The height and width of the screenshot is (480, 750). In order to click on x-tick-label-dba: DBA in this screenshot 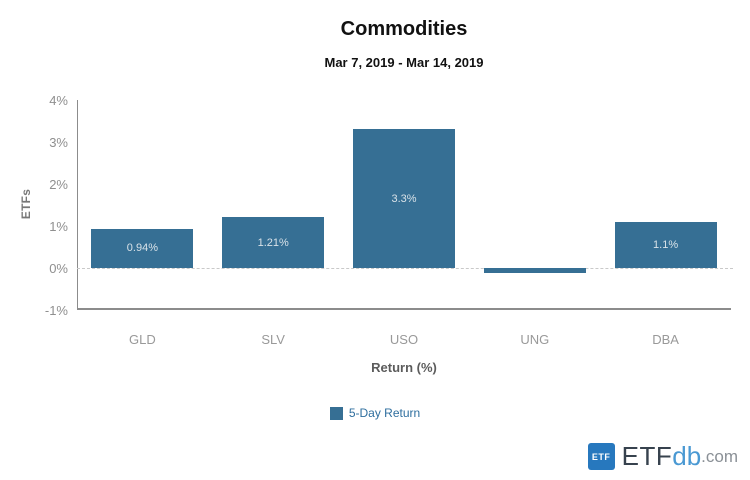, I will do `click(665, 339)`.